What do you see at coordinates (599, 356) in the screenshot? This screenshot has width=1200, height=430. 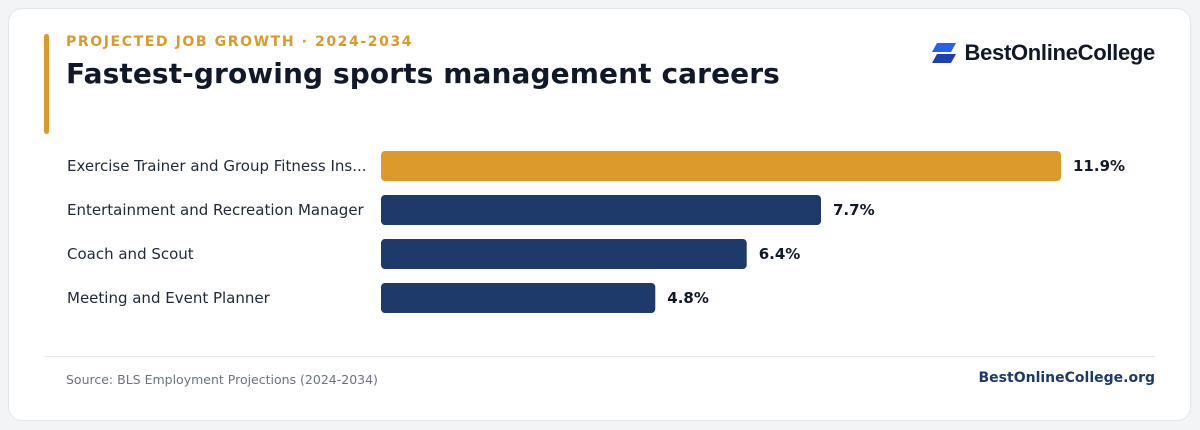 I see `footer-divider` at bounding box center [599, 356].